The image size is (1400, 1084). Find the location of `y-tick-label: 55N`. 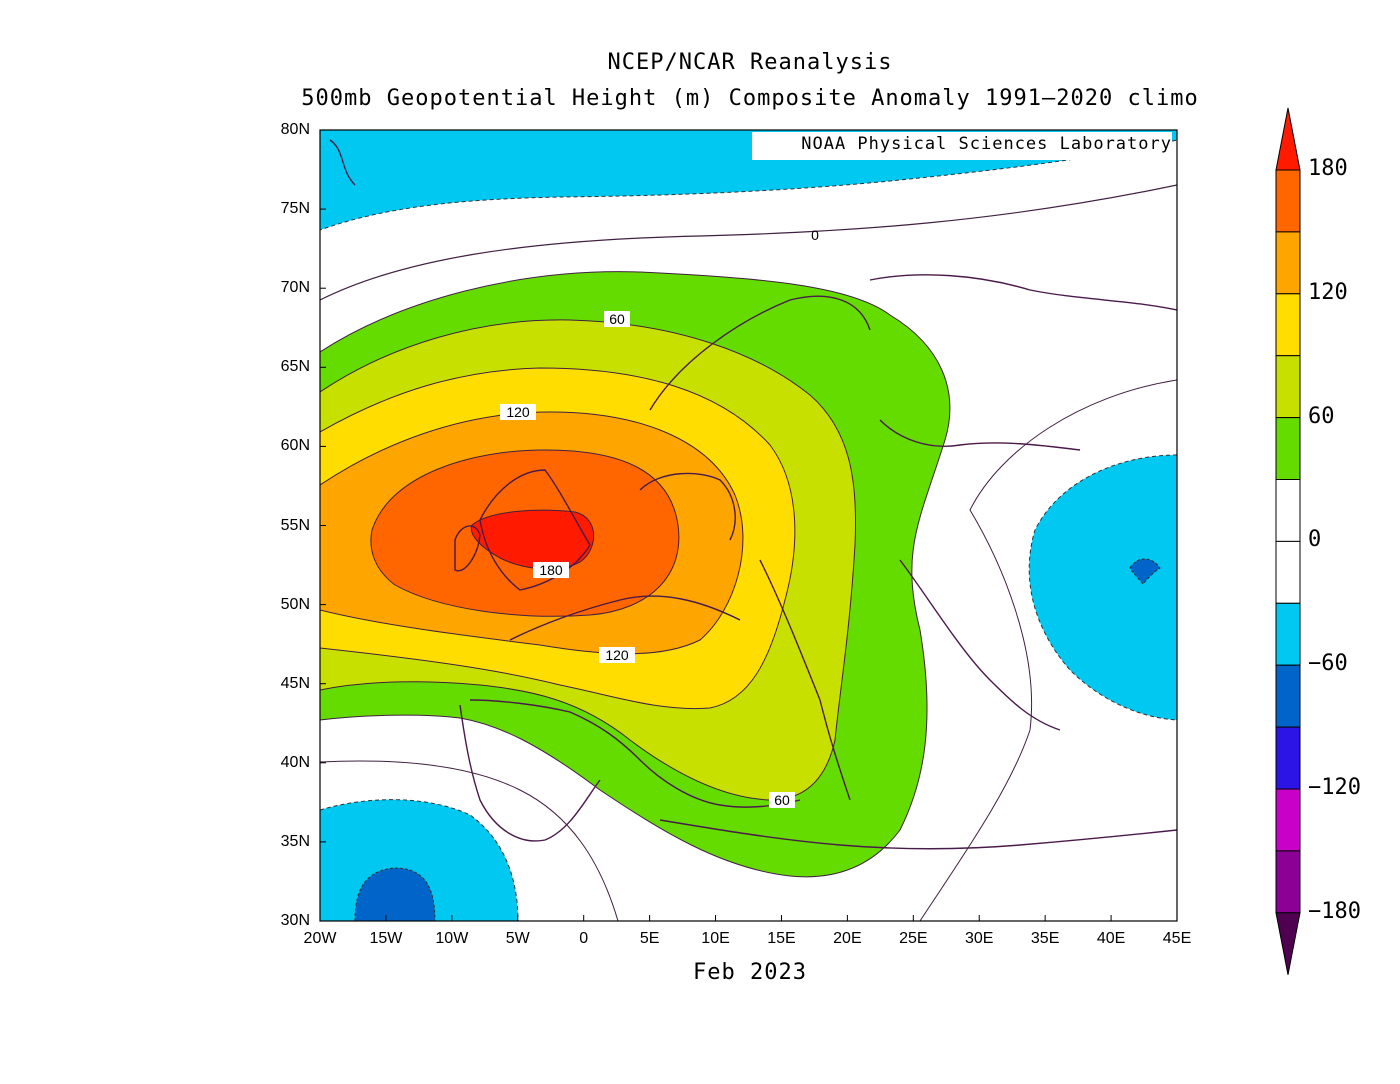

y-tick-label: 55N is located at coordinates (295, 525).